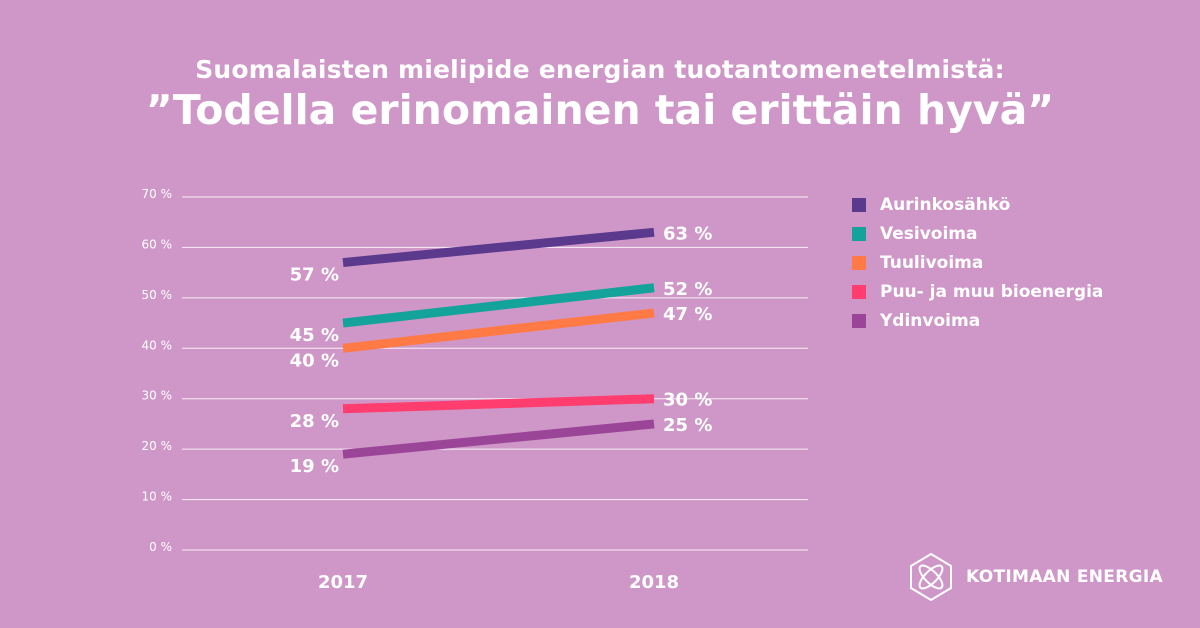 Image resolution: width=1200 pixels, height=628 pixels. What do you see at coordinates (343, 582) in the screenshot?
I see `x-tick-label: 2017` at bounding box center [343, 582].